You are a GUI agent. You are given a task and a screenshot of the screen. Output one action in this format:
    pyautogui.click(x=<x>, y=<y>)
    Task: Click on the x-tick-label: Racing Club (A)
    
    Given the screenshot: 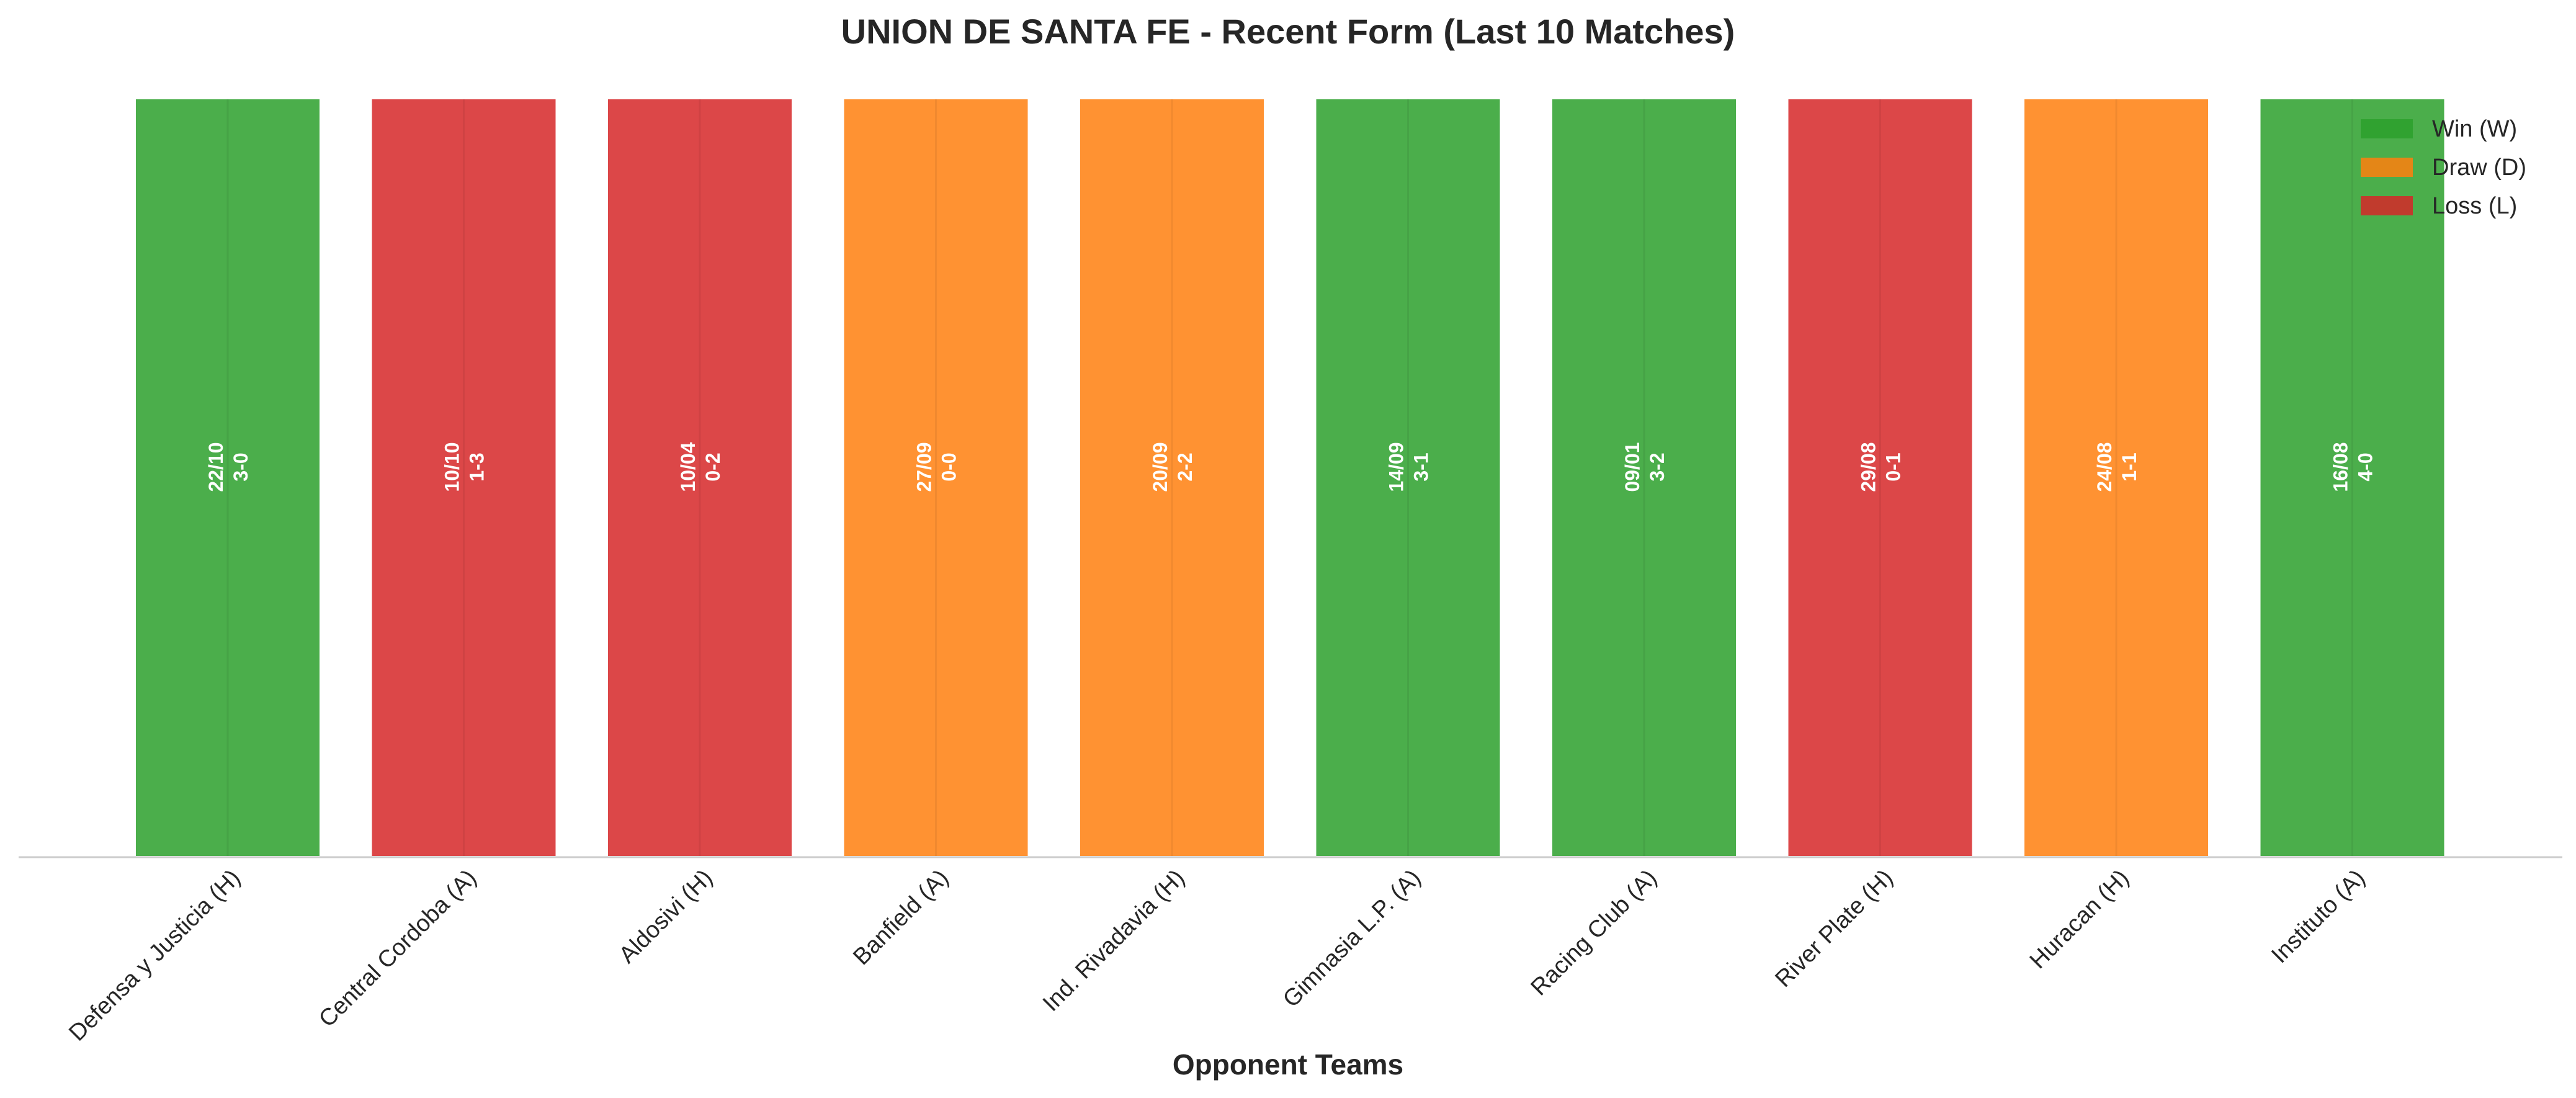 What is the action you would take?
    pyautogui.click(x=1593, y=933)
    